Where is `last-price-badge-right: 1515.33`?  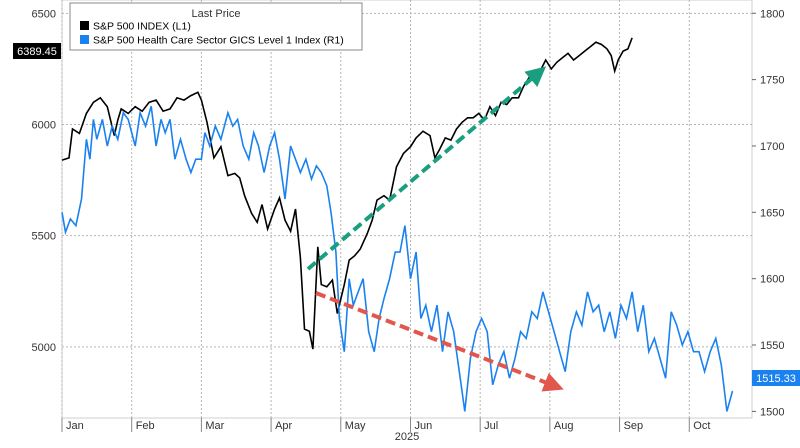
last-price-badge-right: 1515.33 is located at coordinates (776, 378).